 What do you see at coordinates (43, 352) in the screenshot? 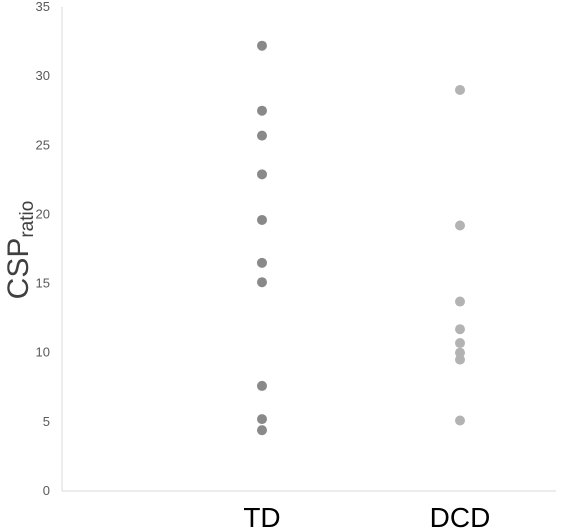
I see `y-tick-label: 10` at bounding box center [43, 352].